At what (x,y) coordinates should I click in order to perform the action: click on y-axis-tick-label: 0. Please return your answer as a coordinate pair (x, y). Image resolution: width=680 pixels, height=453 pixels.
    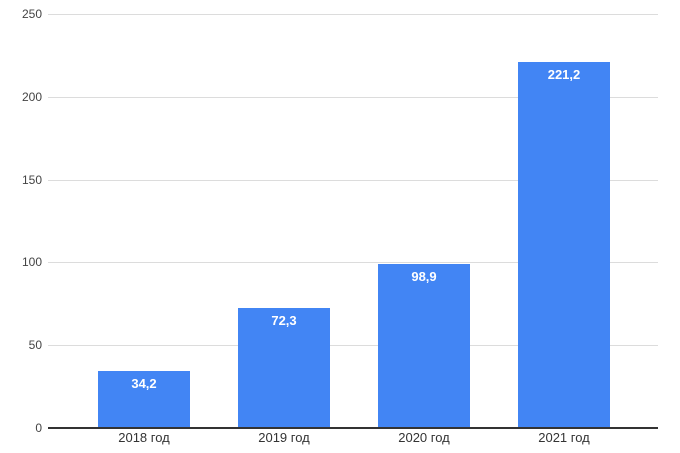
    Looking at the image, I should click on (38, 428).